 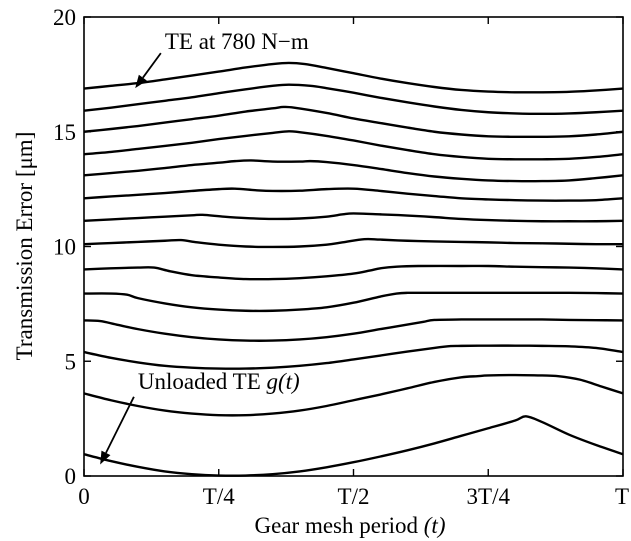 What do you see at coordinates (337, 525) in the screenshot?
I see `x-axis-label-text: Gear mesh period` at bounding box center [337, 525].